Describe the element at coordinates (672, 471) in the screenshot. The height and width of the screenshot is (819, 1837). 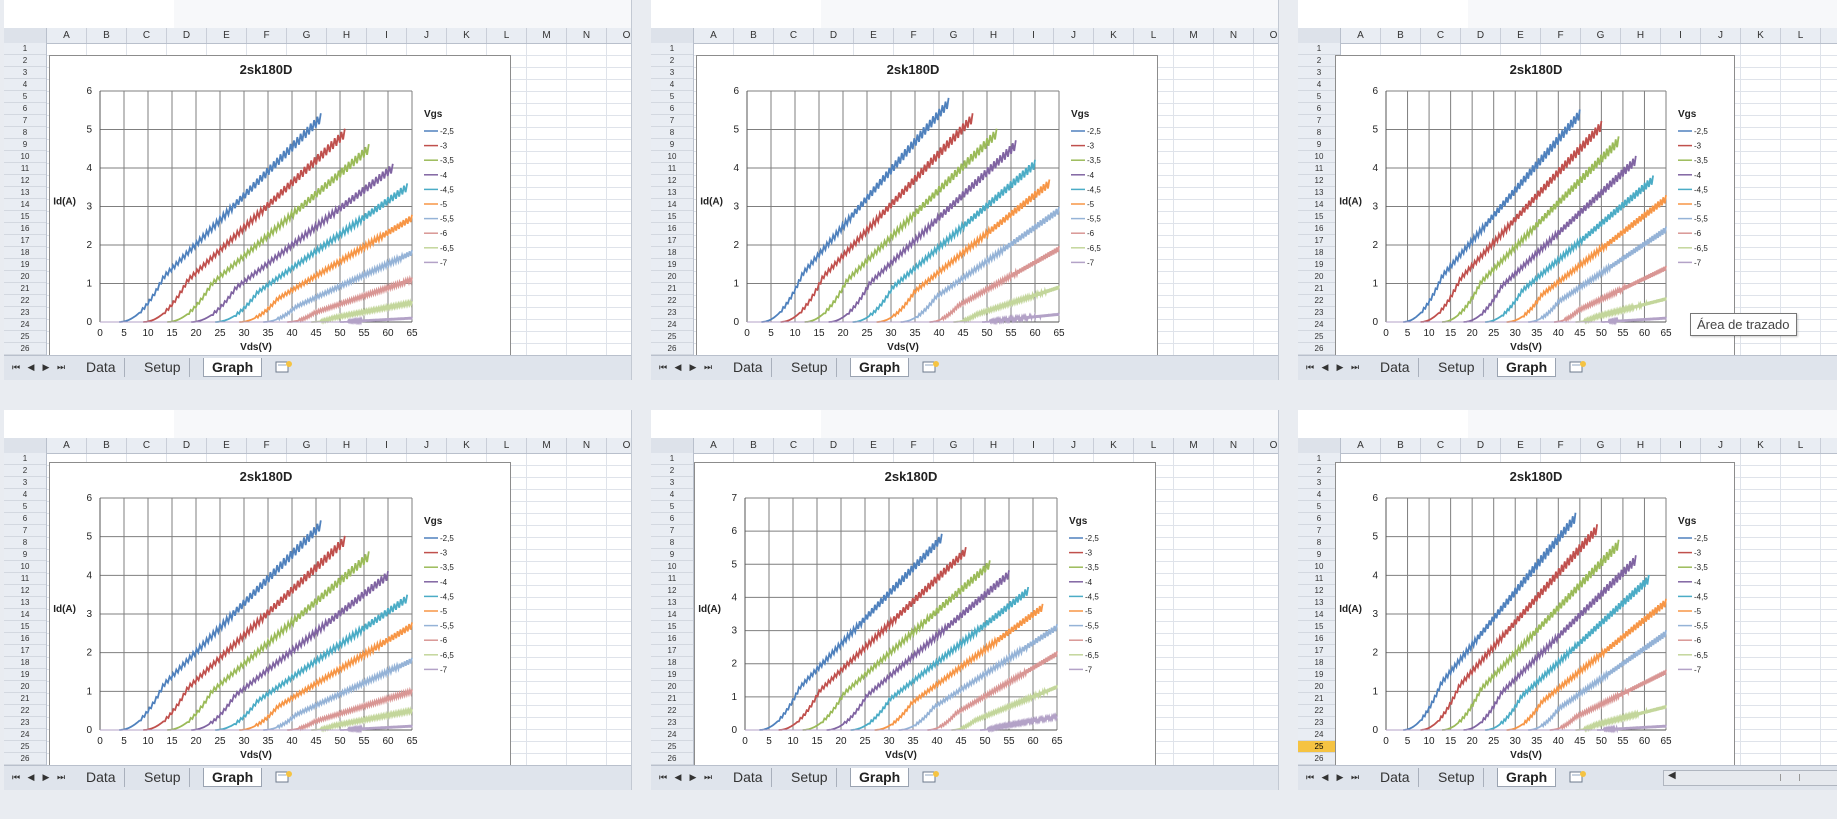
I see `row-header: 2` at that location.